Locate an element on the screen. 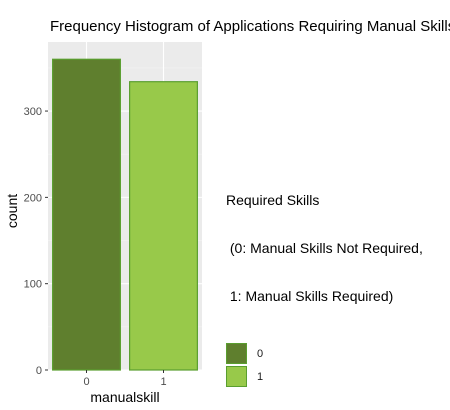 The width and height of the screenshot is (450, 410). y-tick-label: 300 is located at coordinates (33, 112).